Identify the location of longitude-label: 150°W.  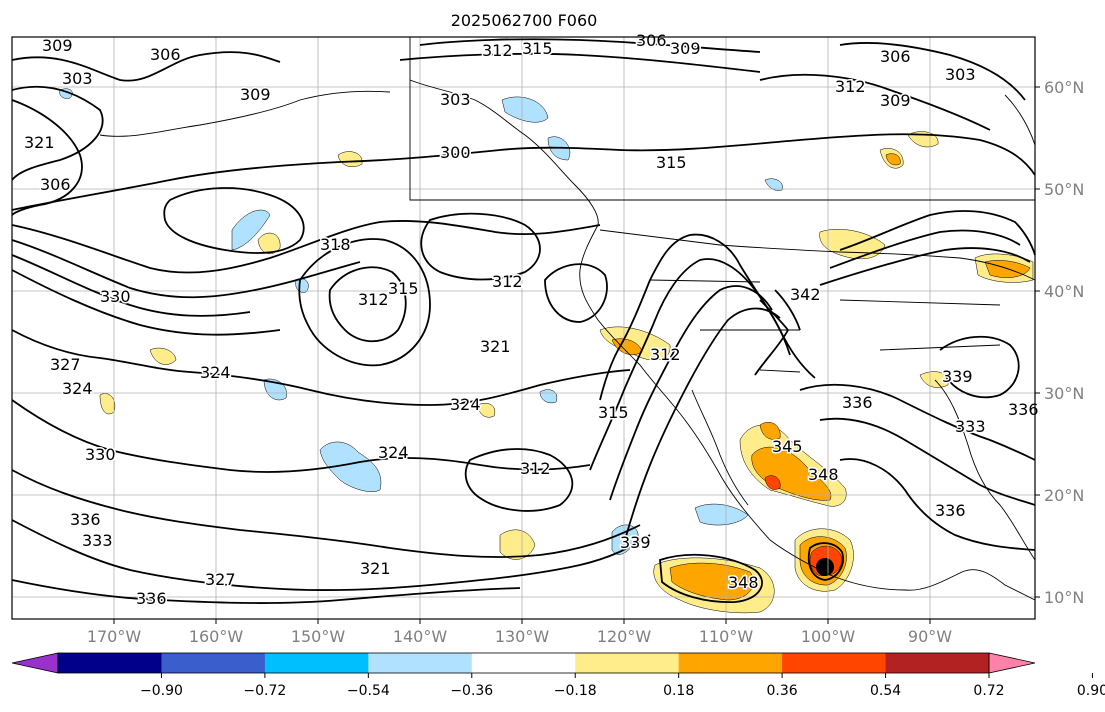
(318, 636).